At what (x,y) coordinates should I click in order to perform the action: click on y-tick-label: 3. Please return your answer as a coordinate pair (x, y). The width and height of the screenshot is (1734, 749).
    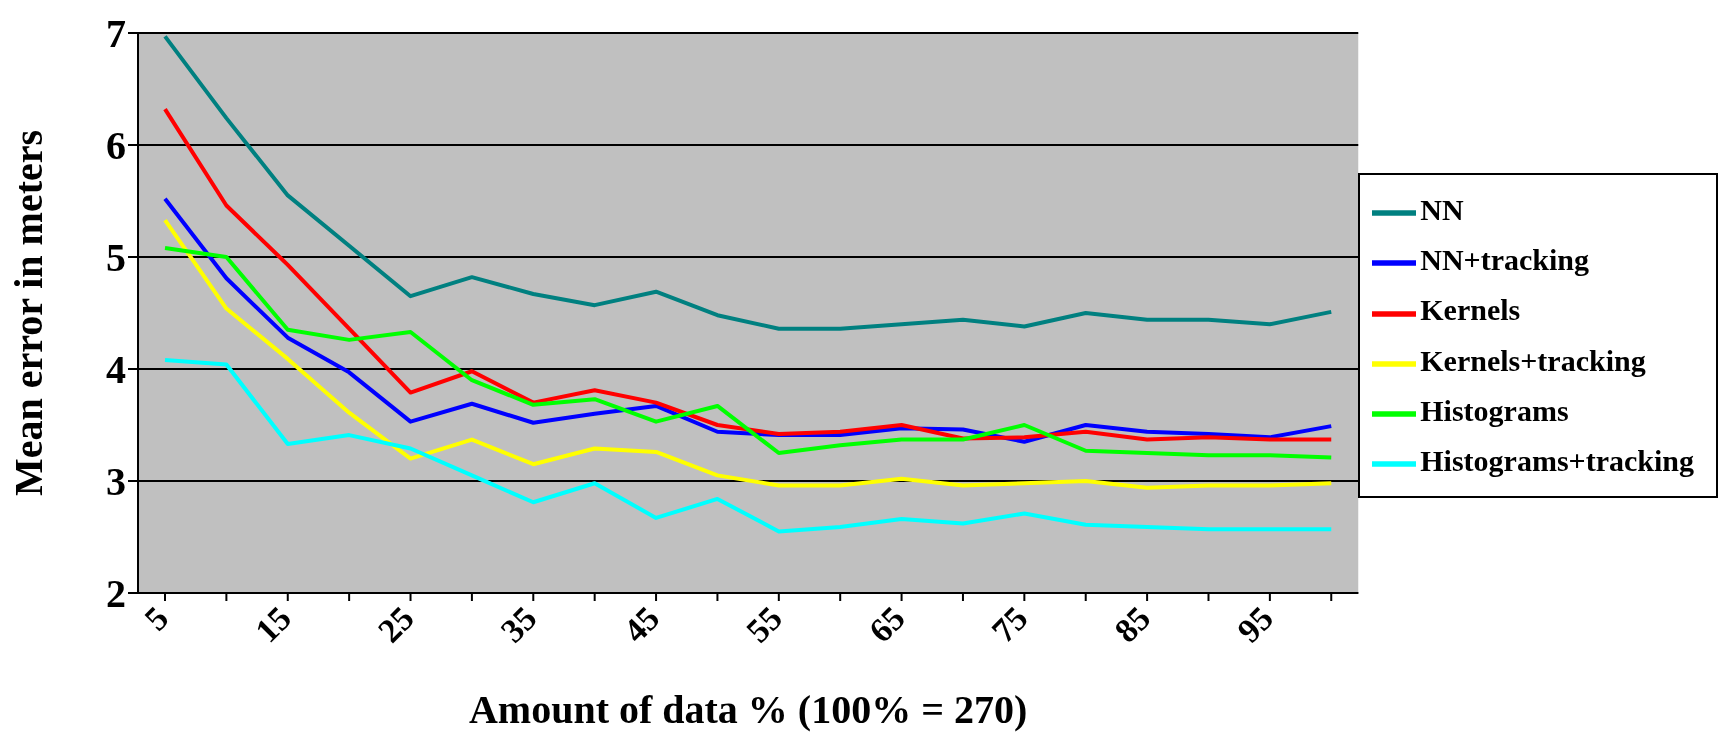
    Looking at the image, I should click on (116, 482).